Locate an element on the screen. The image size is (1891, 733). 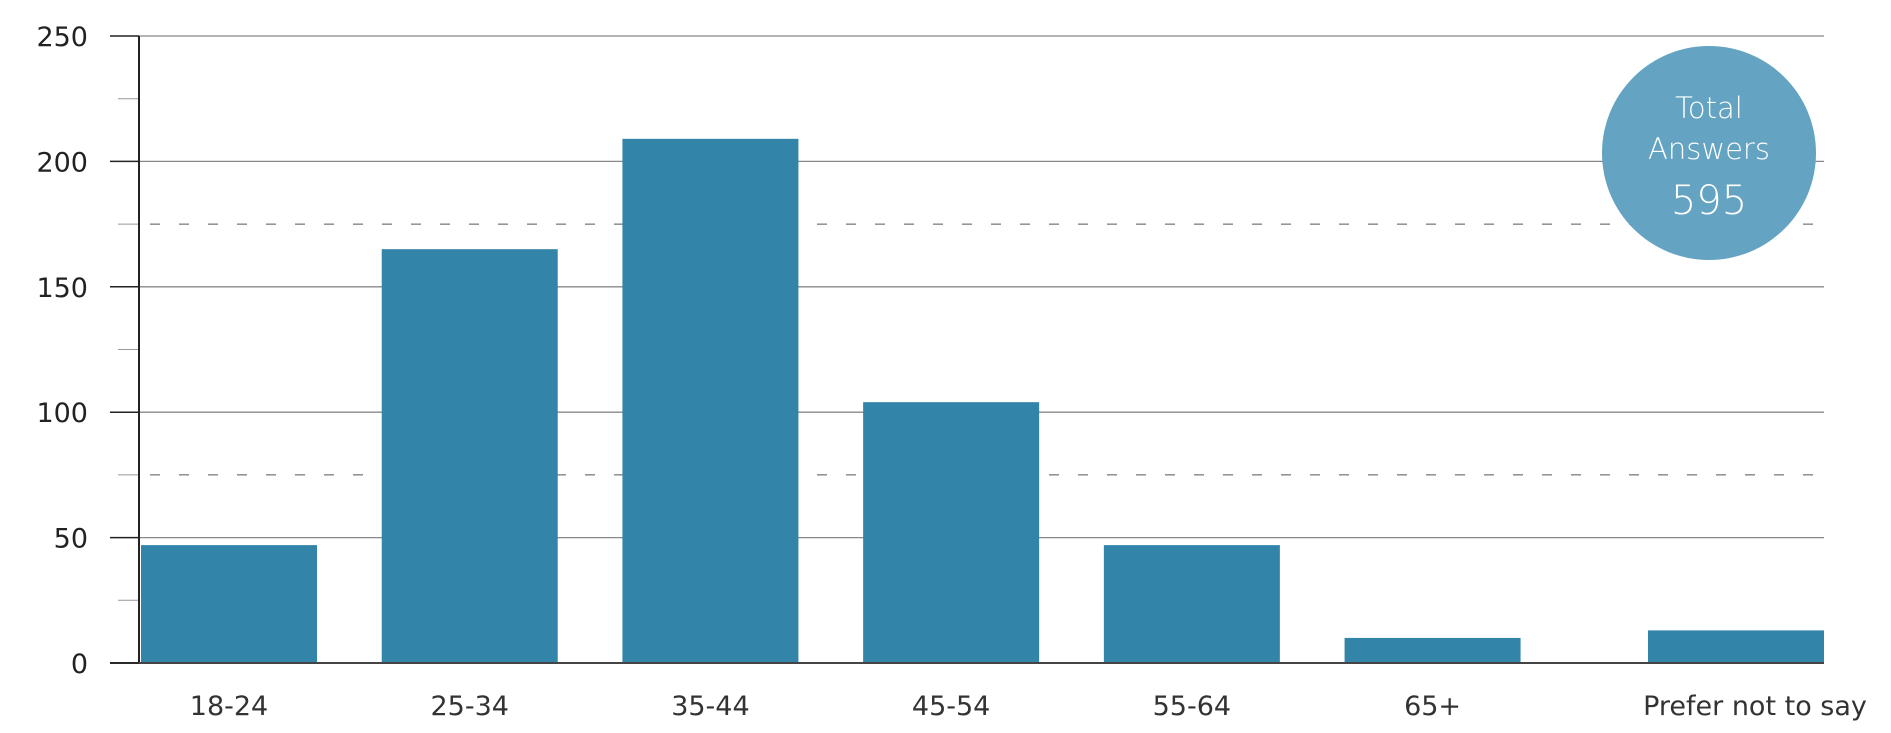
total-answers-badge: Total Answers 595 is located at coordinates (1709, 153).